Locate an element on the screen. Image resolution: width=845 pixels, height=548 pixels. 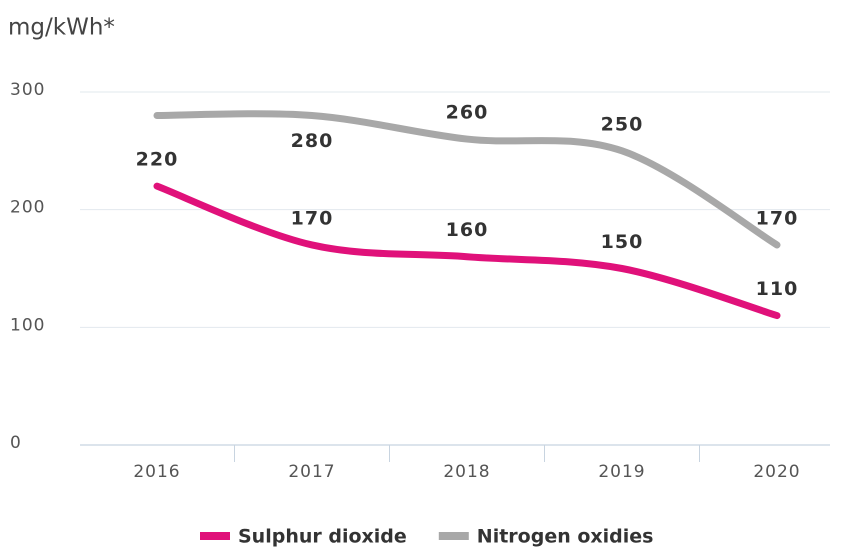
data-label: 260 is located at coordinates (467, 113).